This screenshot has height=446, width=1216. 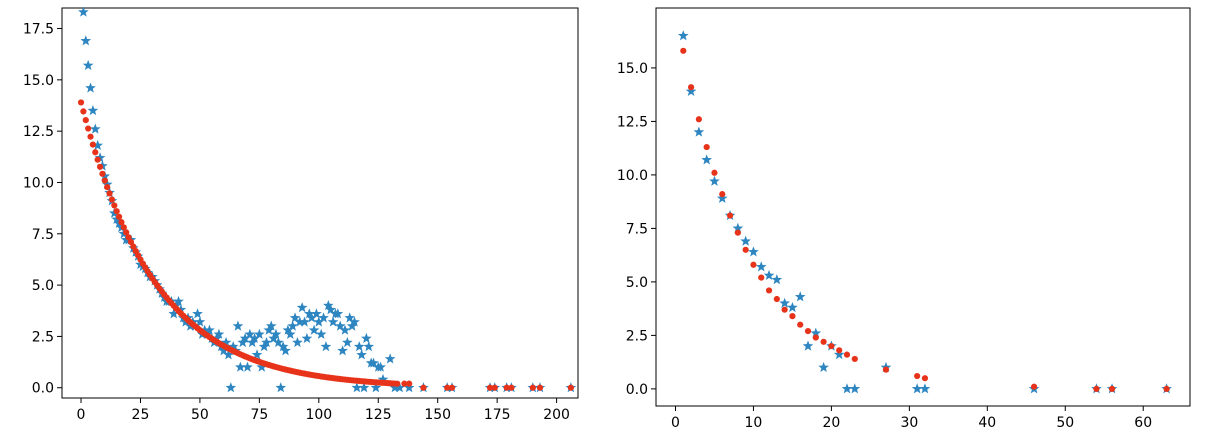 I want to click on x-tick-label: 10, so click(x=754, y=423).